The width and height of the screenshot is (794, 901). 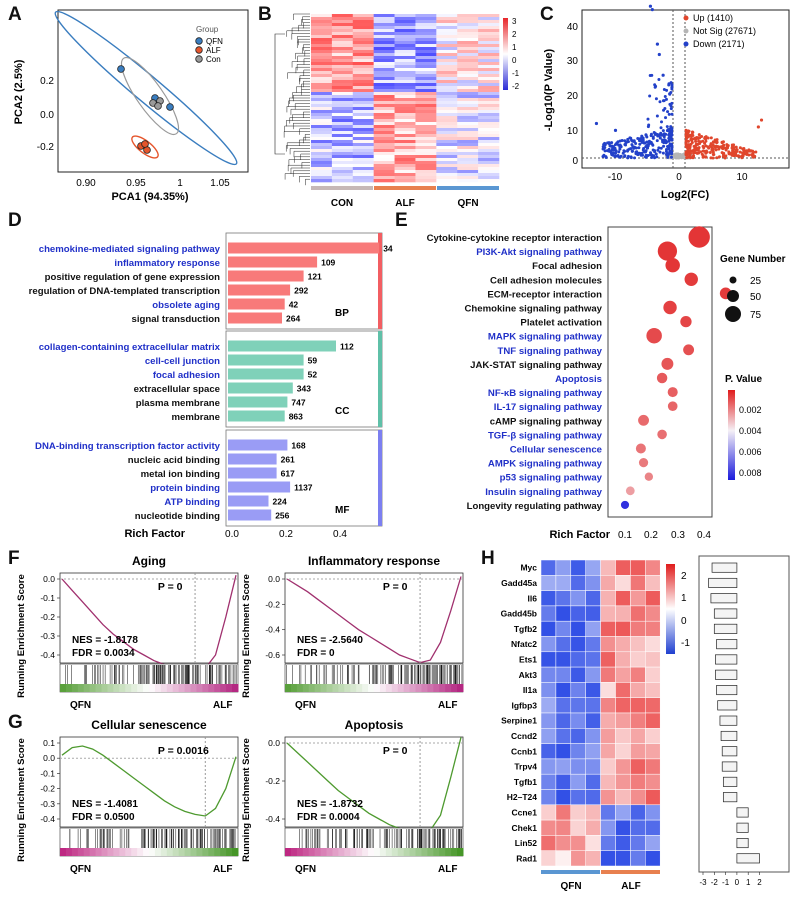 I want to click on gene-label: Akt3, so click(x=528, y=675).